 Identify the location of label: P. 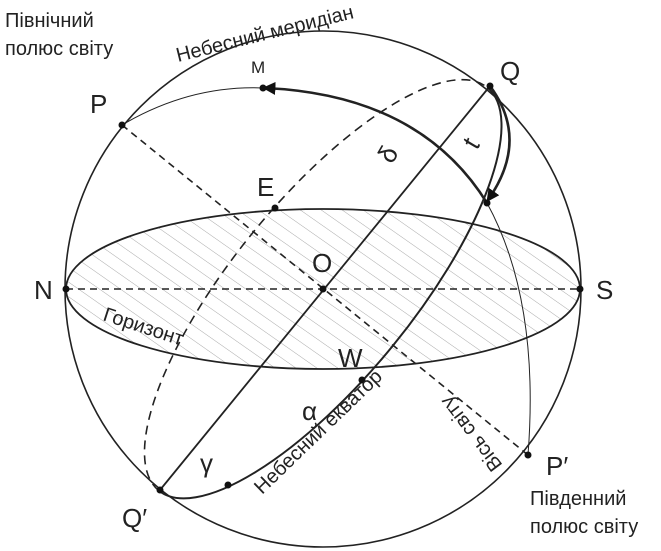
(98, 104).